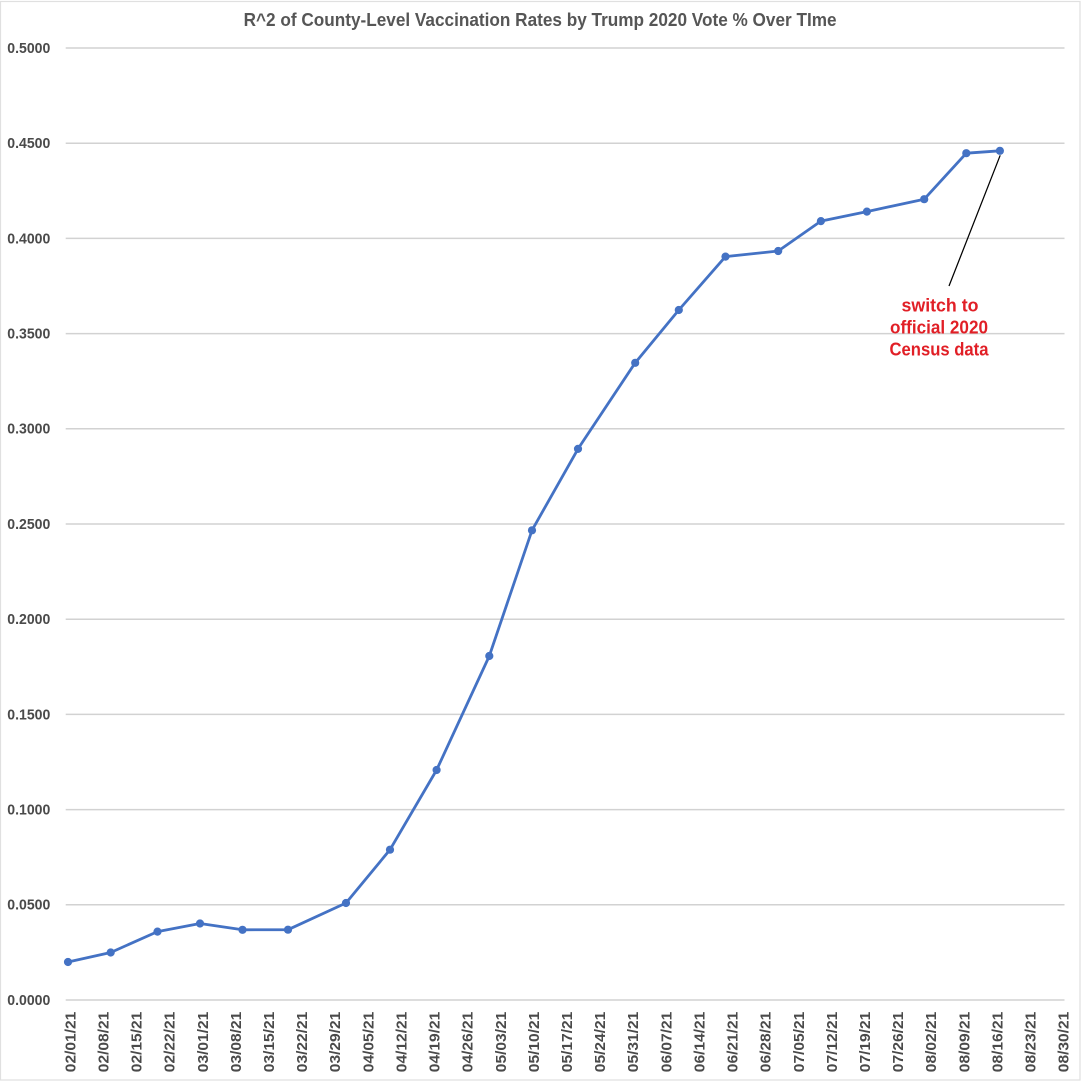  Describe the element at coordinates (28, 335) in the screenshot. I see `svg-text: 0.3500` at that location.